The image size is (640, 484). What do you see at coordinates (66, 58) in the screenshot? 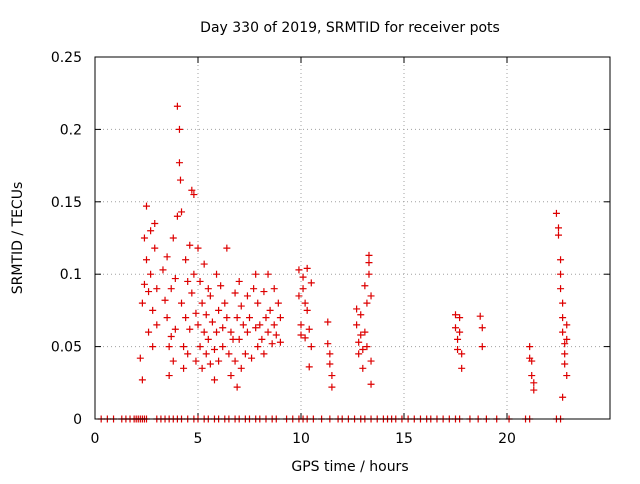
I see `y-tick-label: 0.25` at bounding box center [66, 58].